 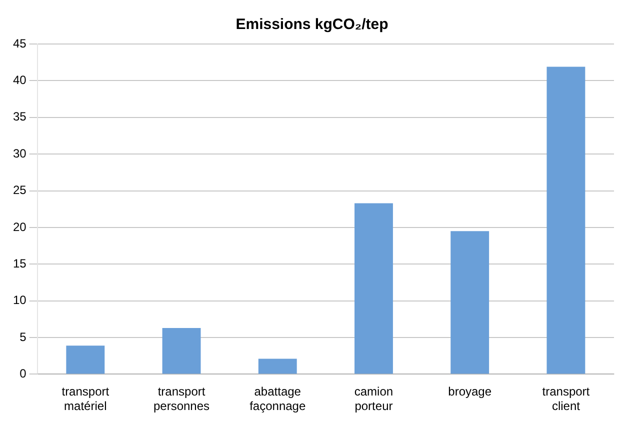 What do you see at coordinates (181, 399) in the screenshot?
I see `x-tick-label: transport personnes` at bounding box center [181, 399].